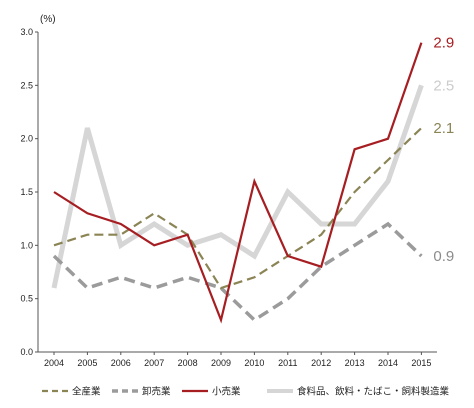  What do you see at coordinates (373, 392) in the screenshot?
I see `legend-label-3: 食料品、飲料・たばこ・飼料製造業` at bounding box center [373, 392].